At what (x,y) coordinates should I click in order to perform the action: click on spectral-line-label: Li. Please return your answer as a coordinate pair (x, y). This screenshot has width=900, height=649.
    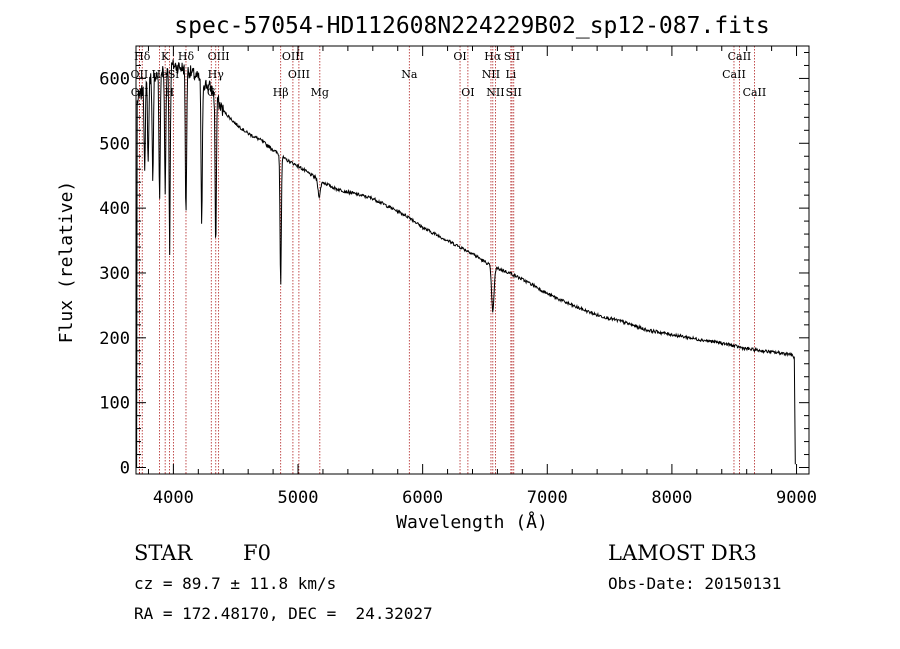
    Looking at the image, I should click on (510, 74).